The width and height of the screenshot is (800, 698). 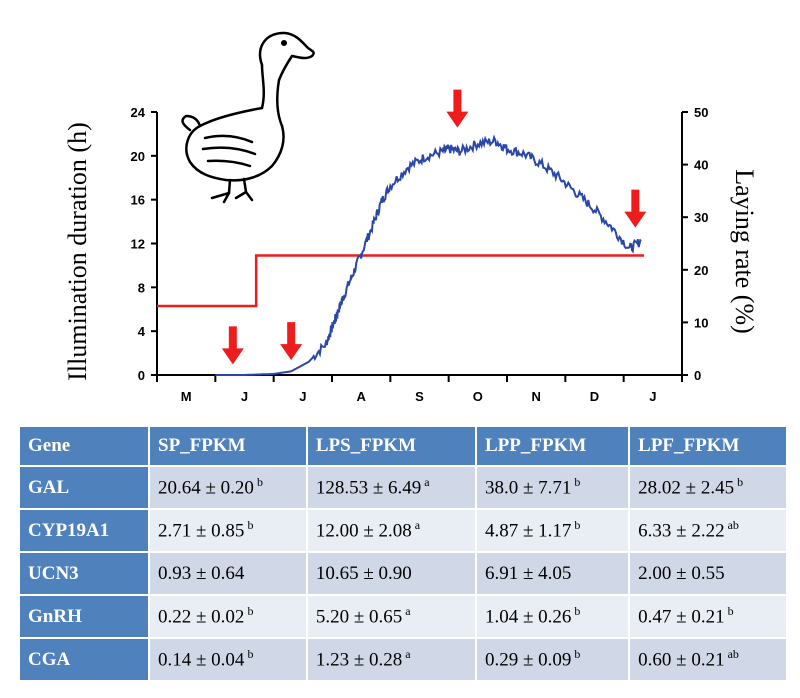 I want to click on table-header-row: Gene SP_FPKM LPS_FPKM LPP_FPKM LPF_FPKM, so click(x=403, y=446).